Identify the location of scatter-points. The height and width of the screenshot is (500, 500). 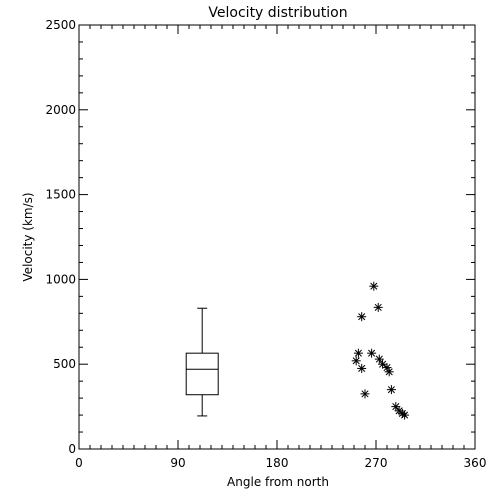
(380, 350).